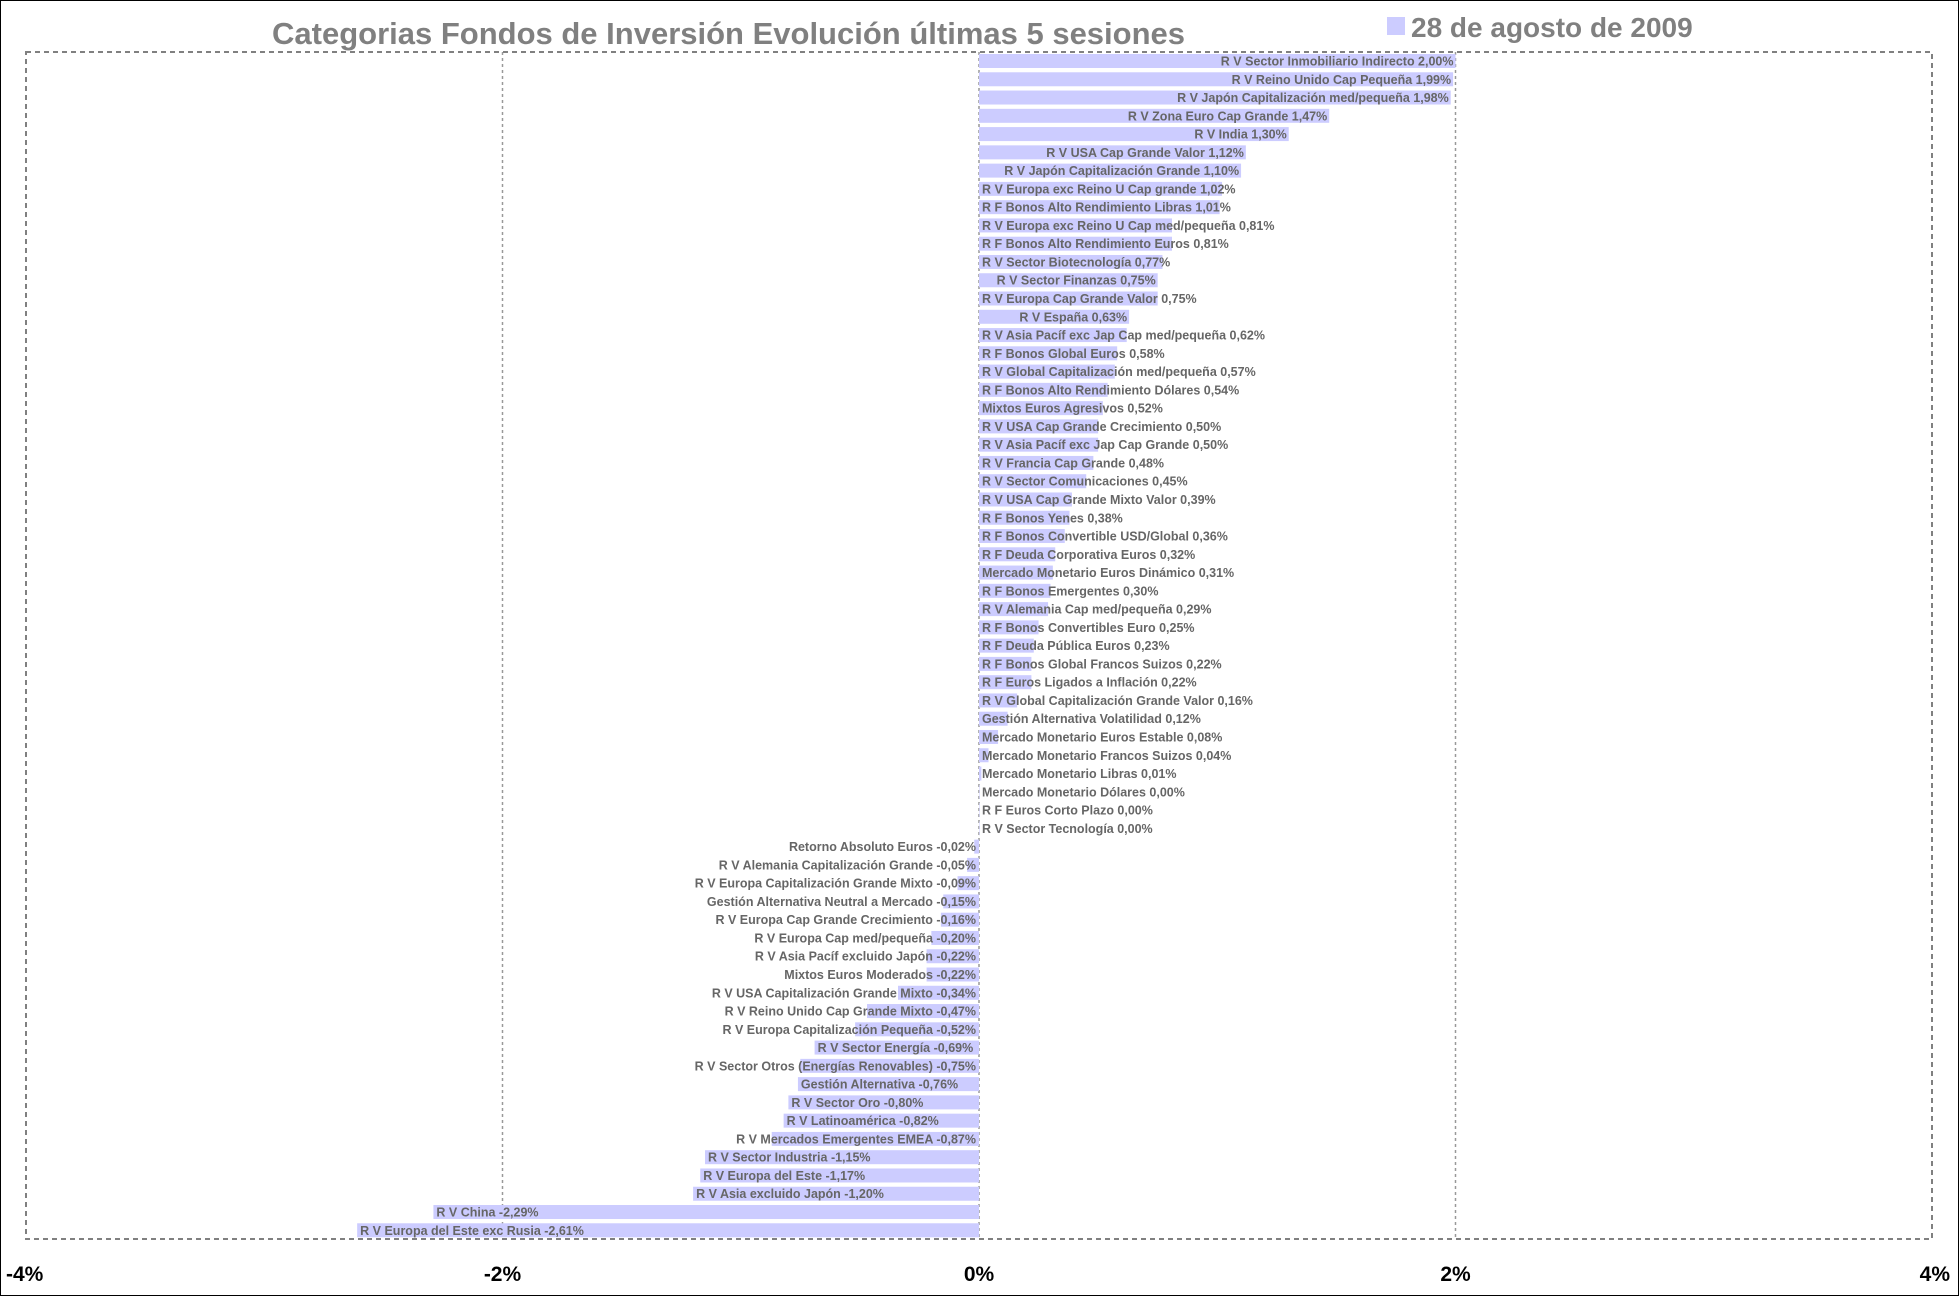 This screenshot has width=1959, height=1301. I want to click on legend-label: 28 de agosto de 2009, so click(1552, 27).